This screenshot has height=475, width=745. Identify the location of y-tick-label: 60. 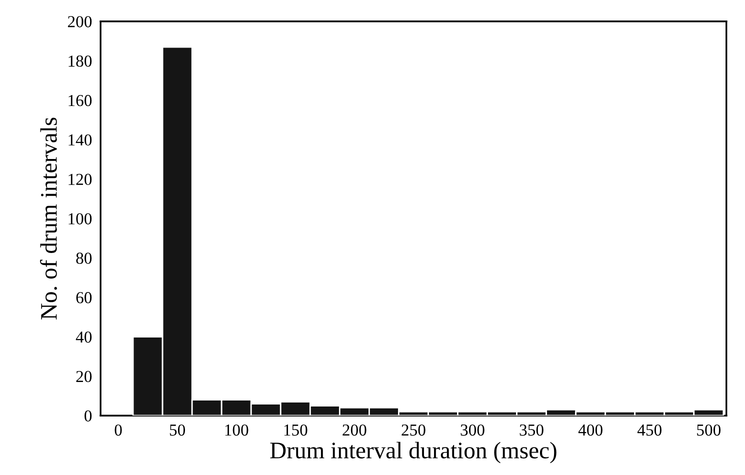
(84, 298).